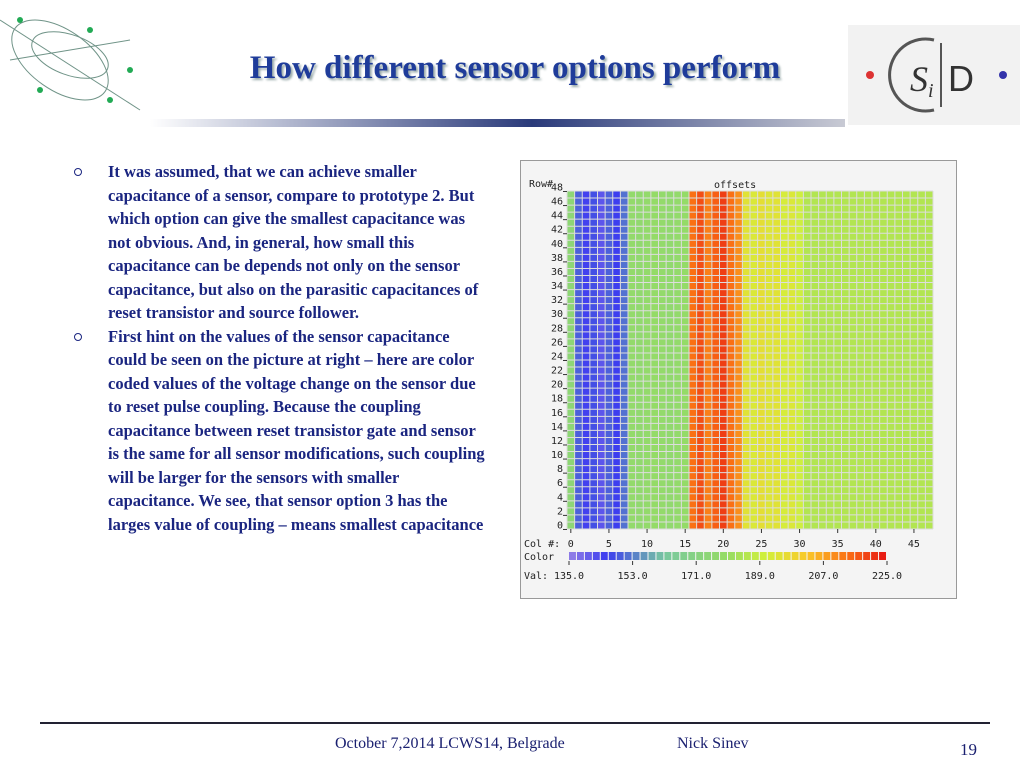 The width and height of the screenshot is (1024, 768). I want to click on color-label: Color, so click(539, 557).